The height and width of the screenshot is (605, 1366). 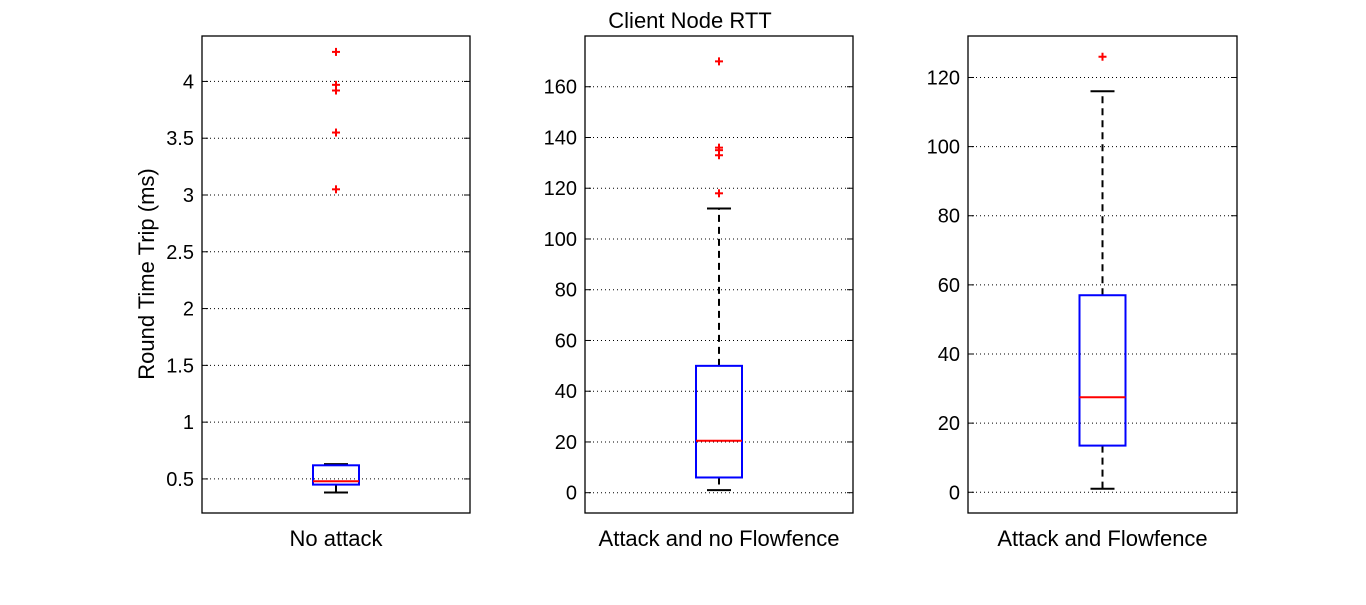 I want to click on y-tick-label: 0.5, so click(x=180, y=480).